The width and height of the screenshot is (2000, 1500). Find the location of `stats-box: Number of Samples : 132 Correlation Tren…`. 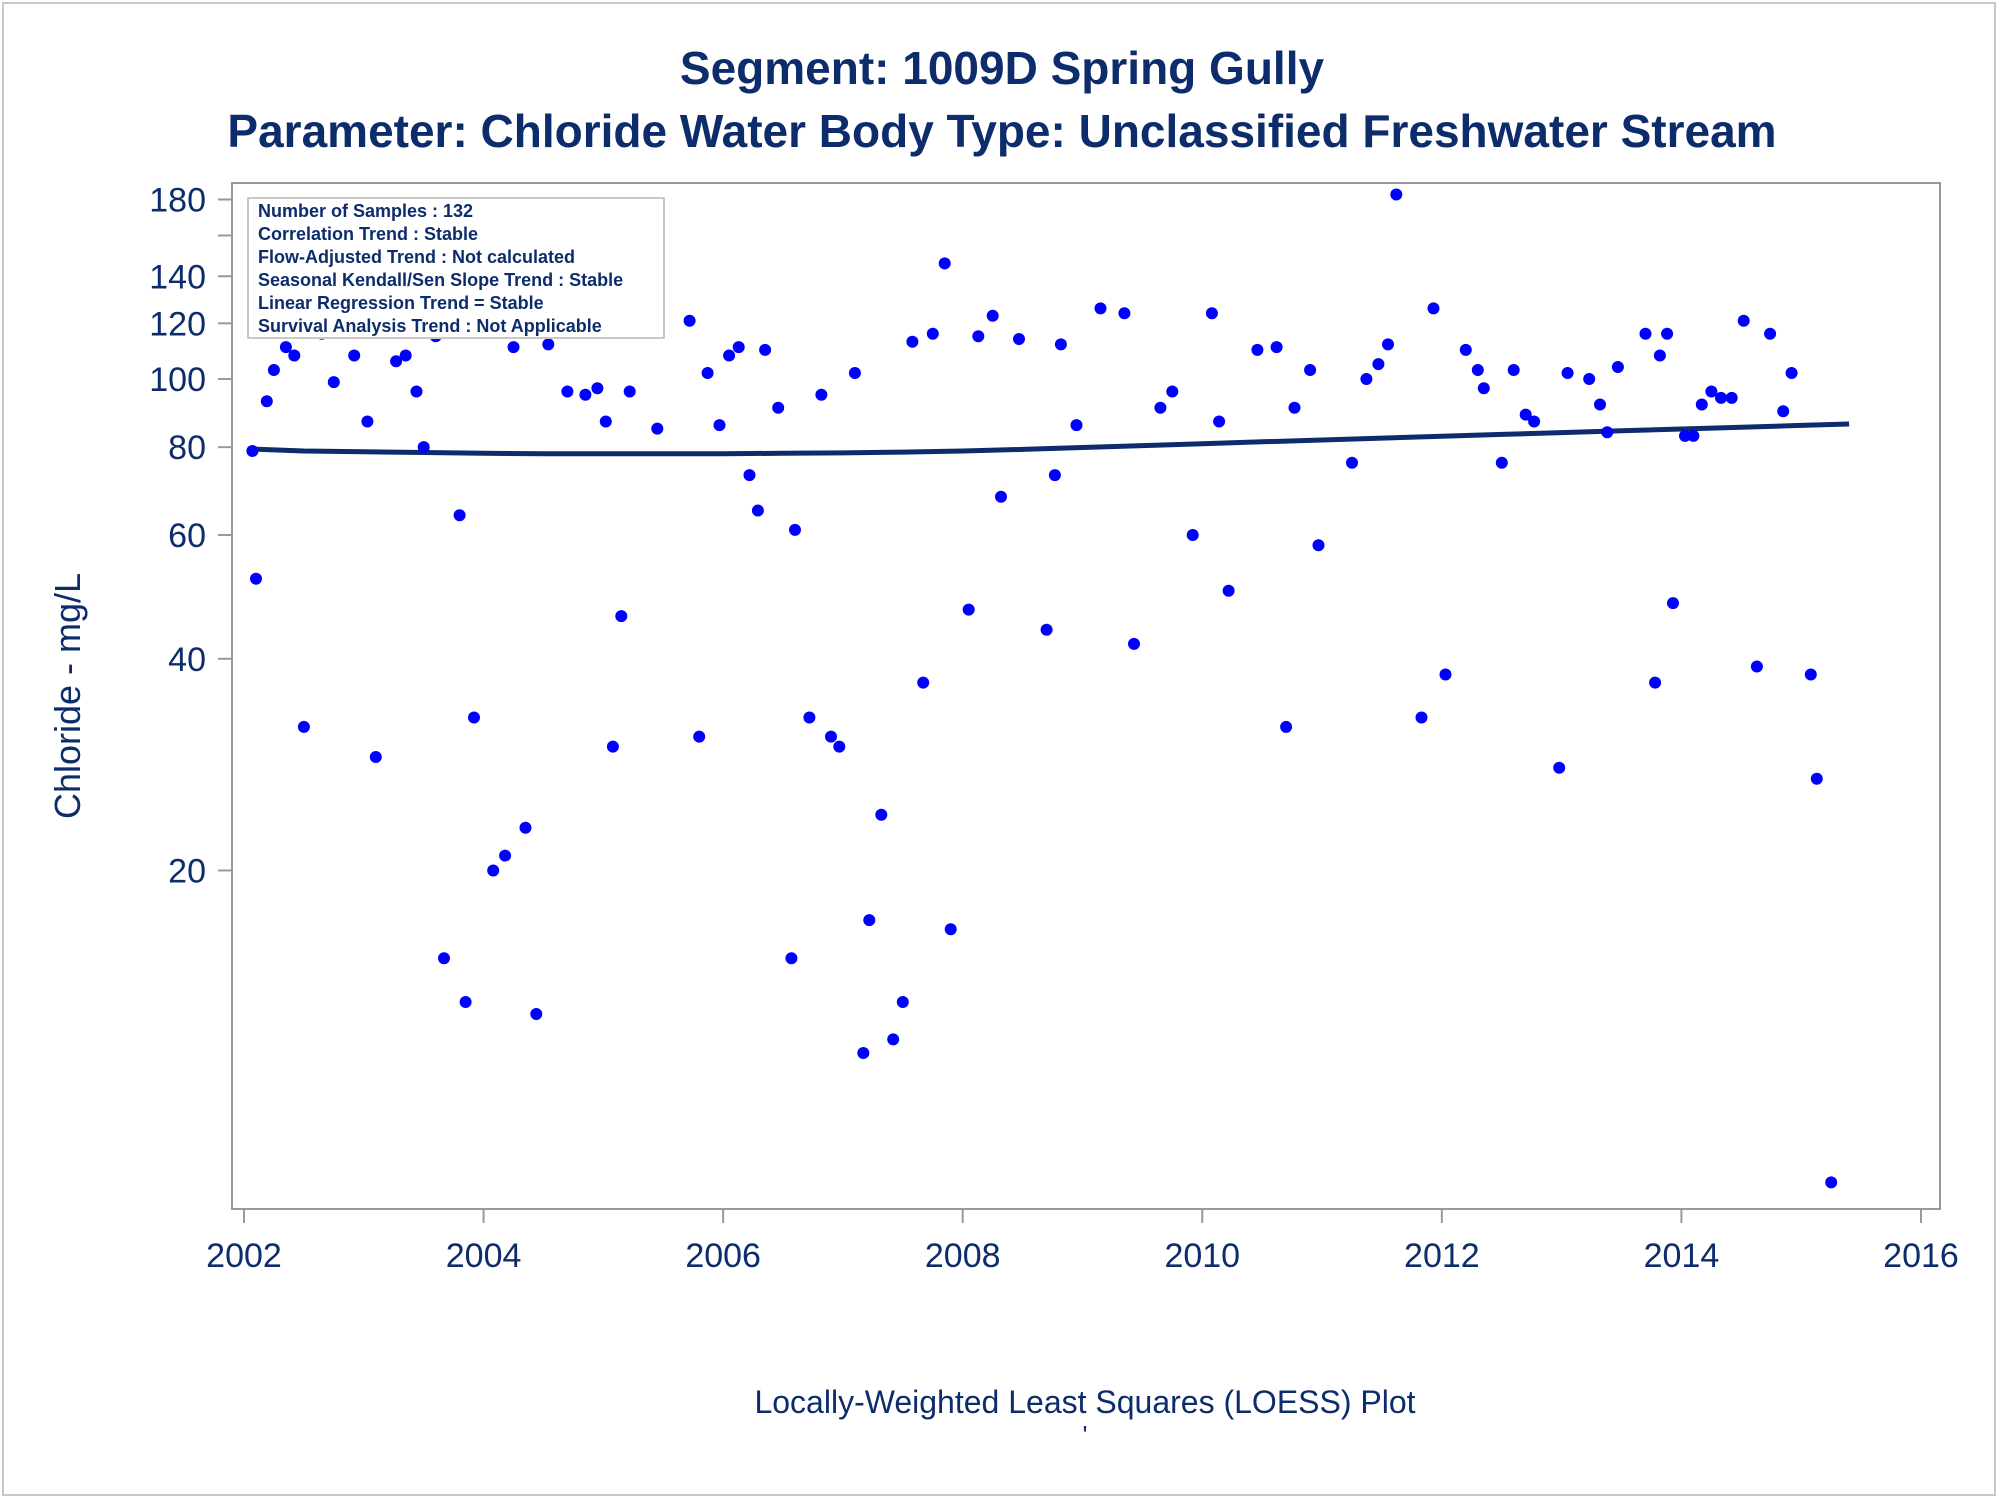

stats-box: Number of Samples : 132 Correlation Tren… is located at coordinates (456, 268).